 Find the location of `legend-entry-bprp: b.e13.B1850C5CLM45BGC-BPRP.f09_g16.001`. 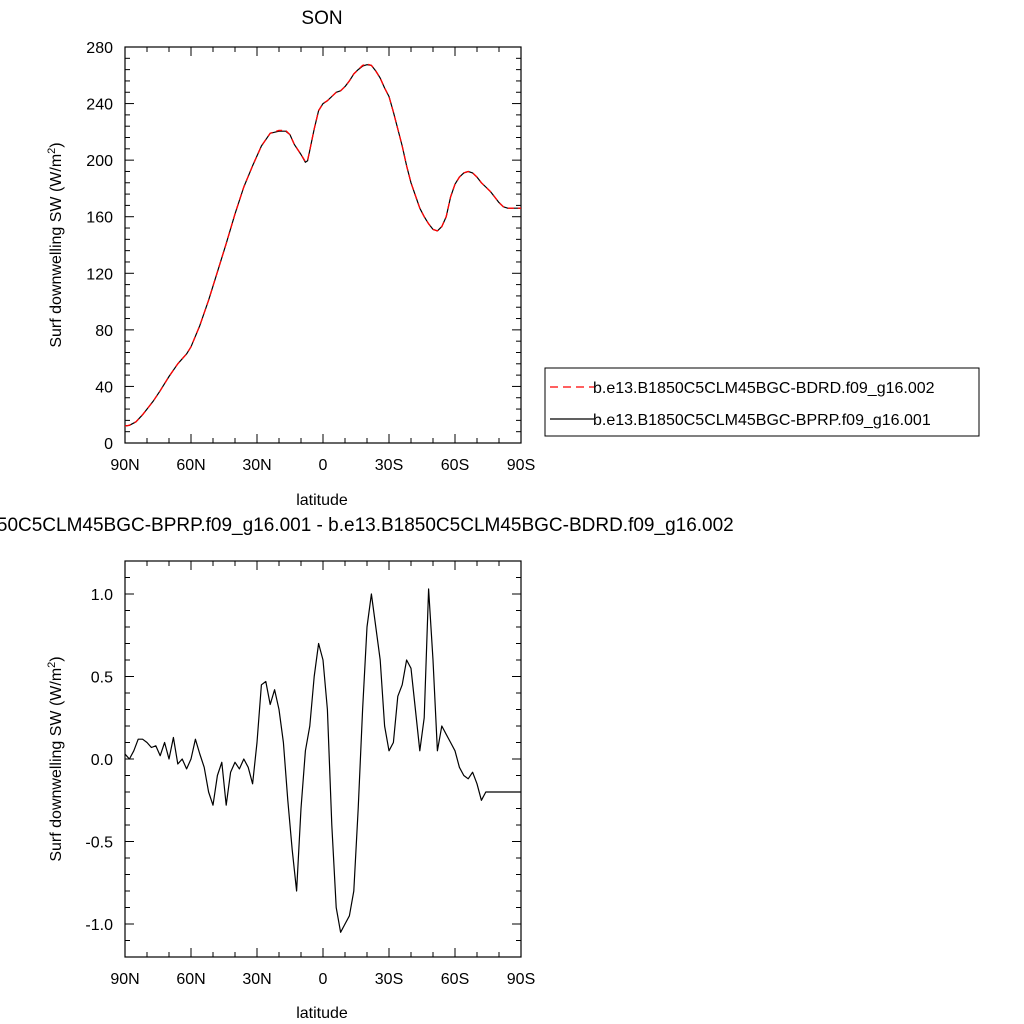

legend-entry-bprp: b.e13.B1850C5CLM45BGC-BPRP.f09_g16.001 is located at coordinates (762, 420).